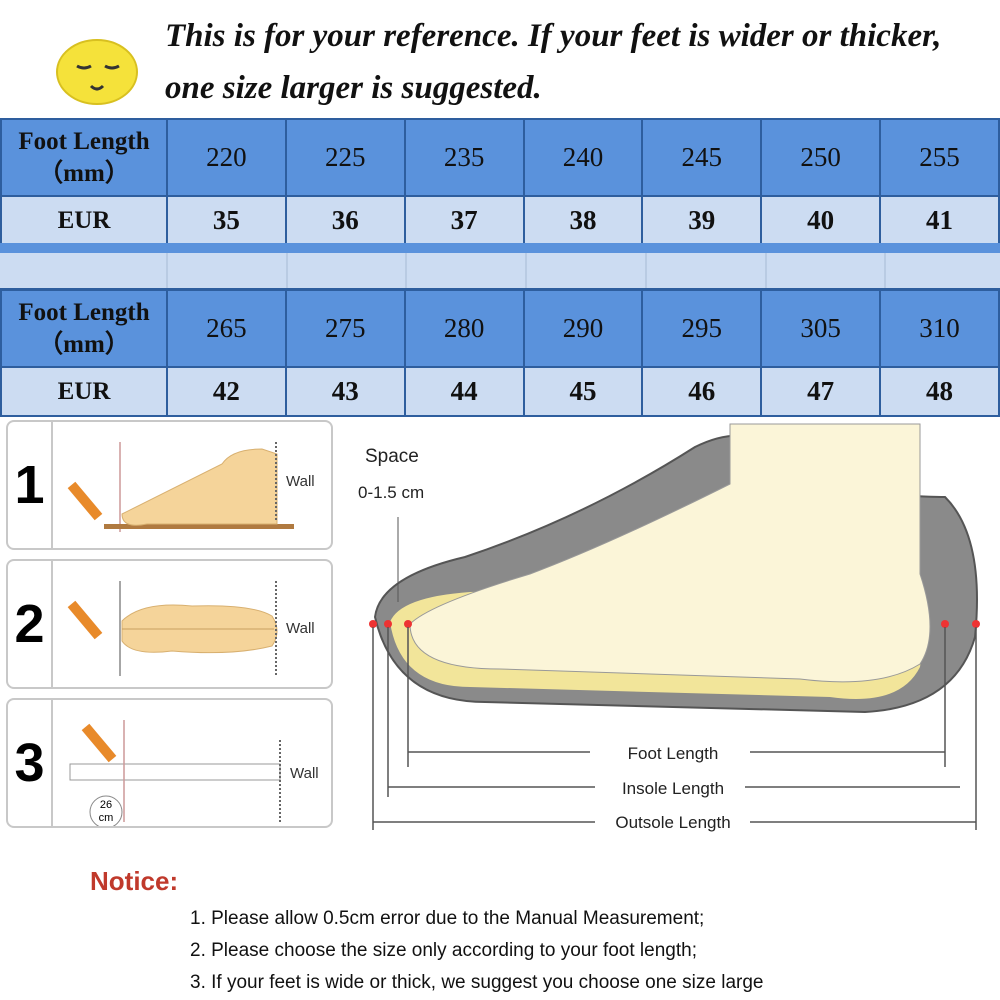 The height and width of the screenshot is (1000, 1000). Describe the element at coordinates (226, 157) in the screenshot. I see `length-cell: 220` at that location.